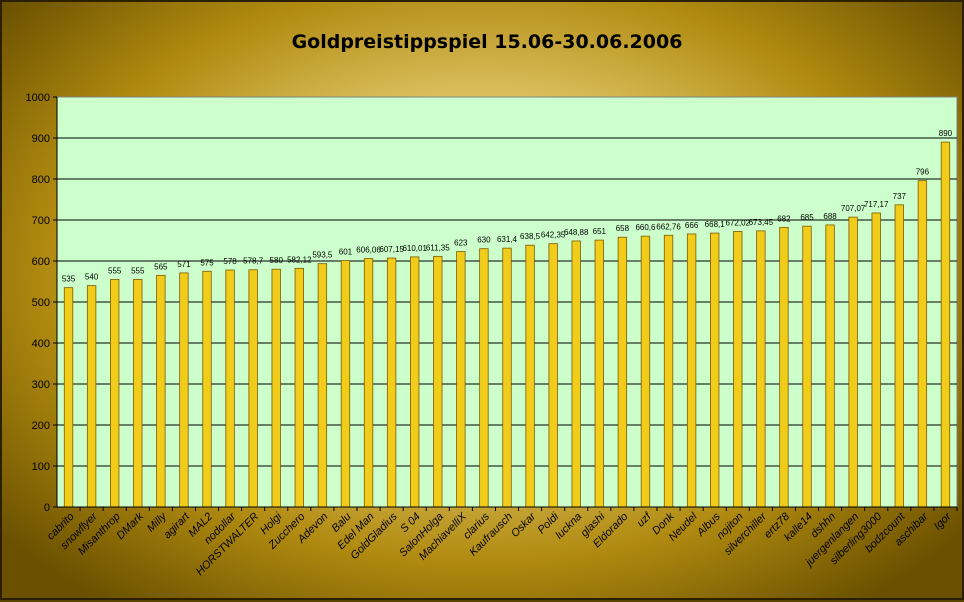  I want to click on data-label: 651, so click(600, 231).